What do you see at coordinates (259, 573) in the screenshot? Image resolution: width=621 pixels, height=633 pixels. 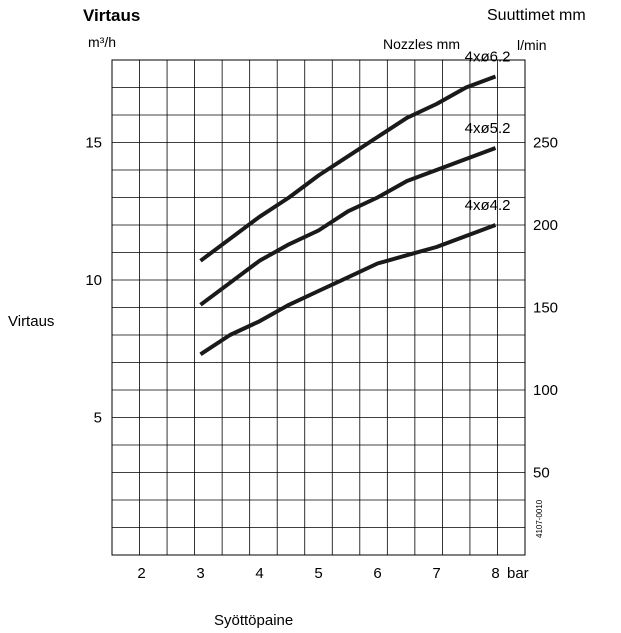 I see `x-tick-label: 4` at bounding box center [259, 573].